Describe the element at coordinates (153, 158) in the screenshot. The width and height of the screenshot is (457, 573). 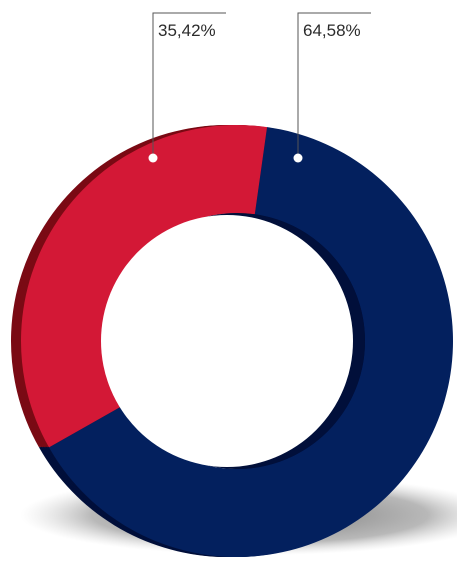
I see `leader-dot-red` at that location.